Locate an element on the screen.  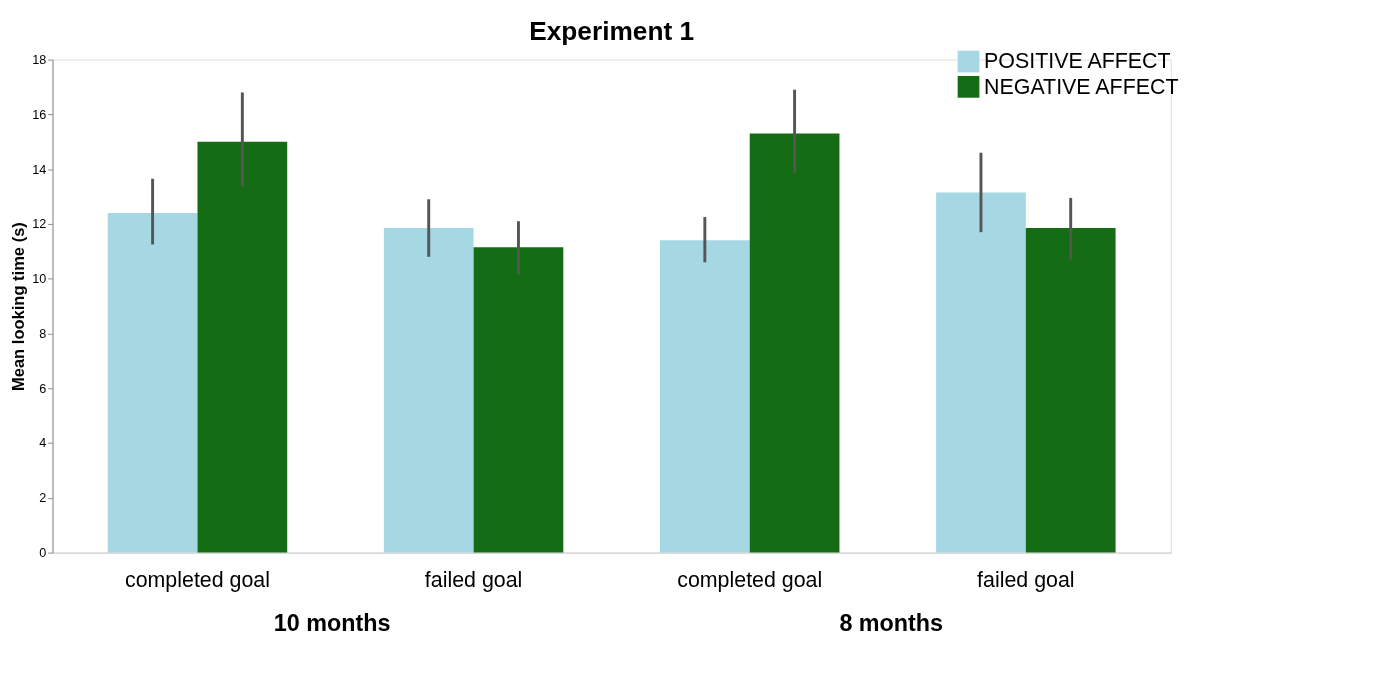
y-tick-label: 8 is located at coordinates (43, 333).